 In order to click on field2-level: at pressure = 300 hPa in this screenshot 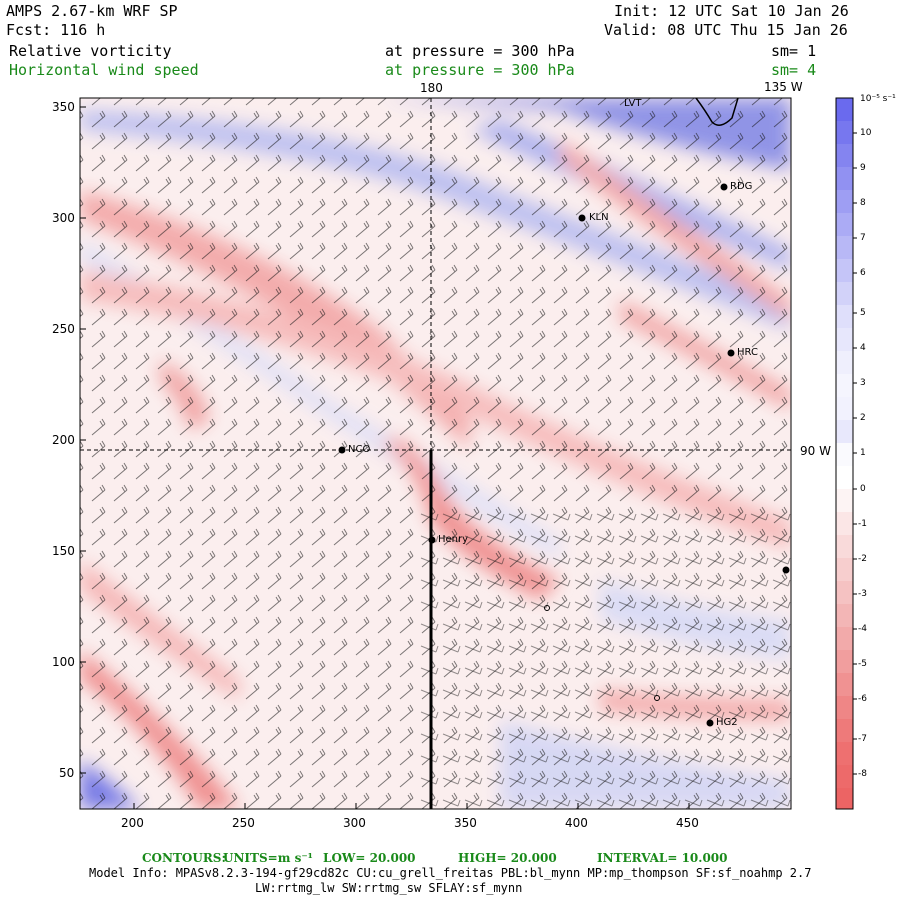, I will do `click(480, 70)`.